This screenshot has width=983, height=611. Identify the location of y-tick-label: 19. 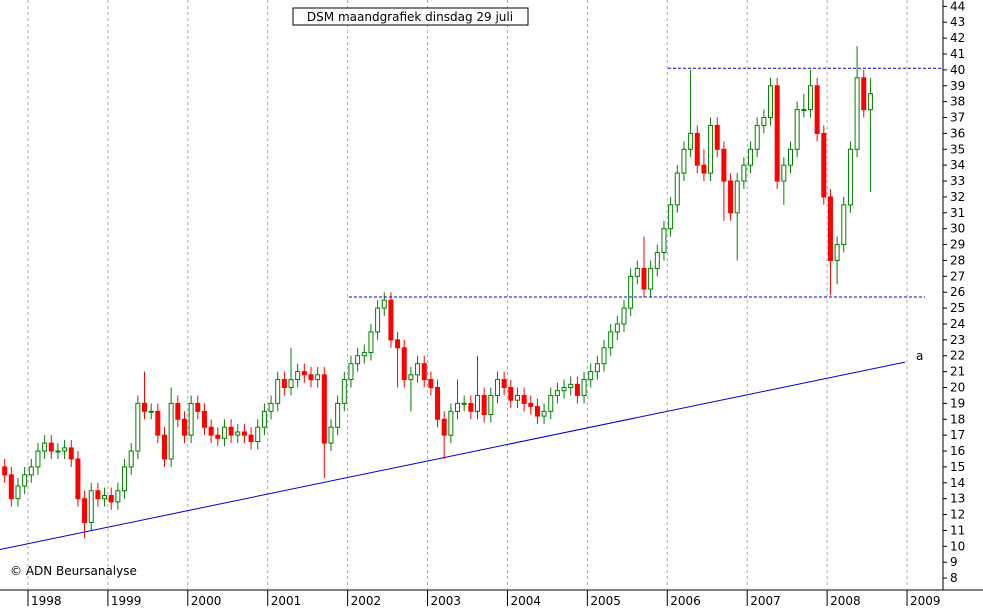
(957, 403).